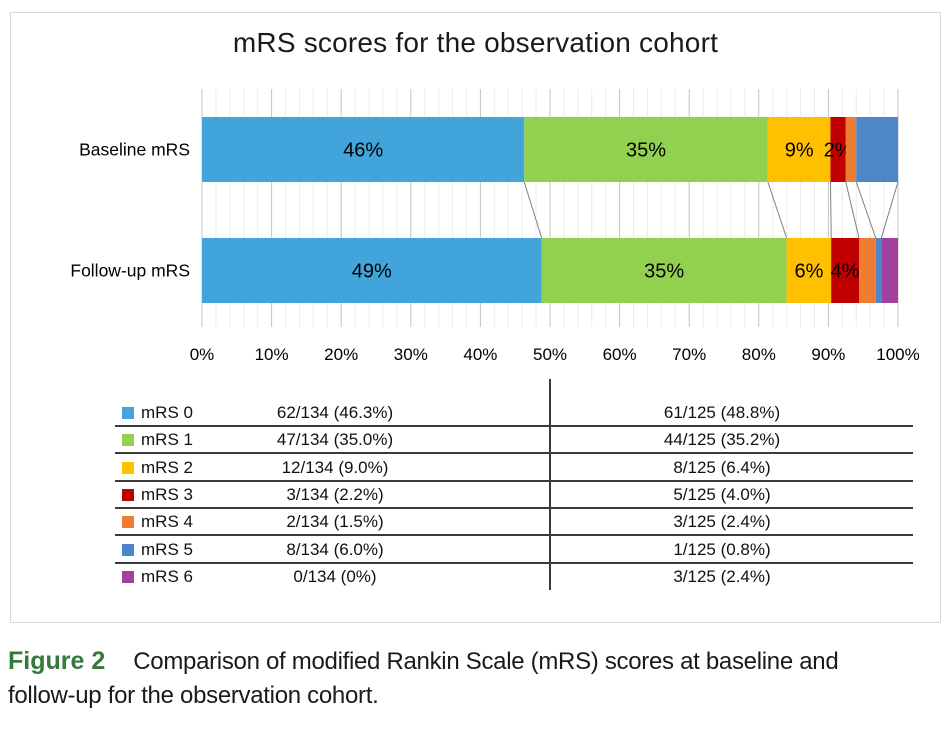 The image size is (952, 732). I want to click on x-axis-tick-label: 100%, so click(897, 354).